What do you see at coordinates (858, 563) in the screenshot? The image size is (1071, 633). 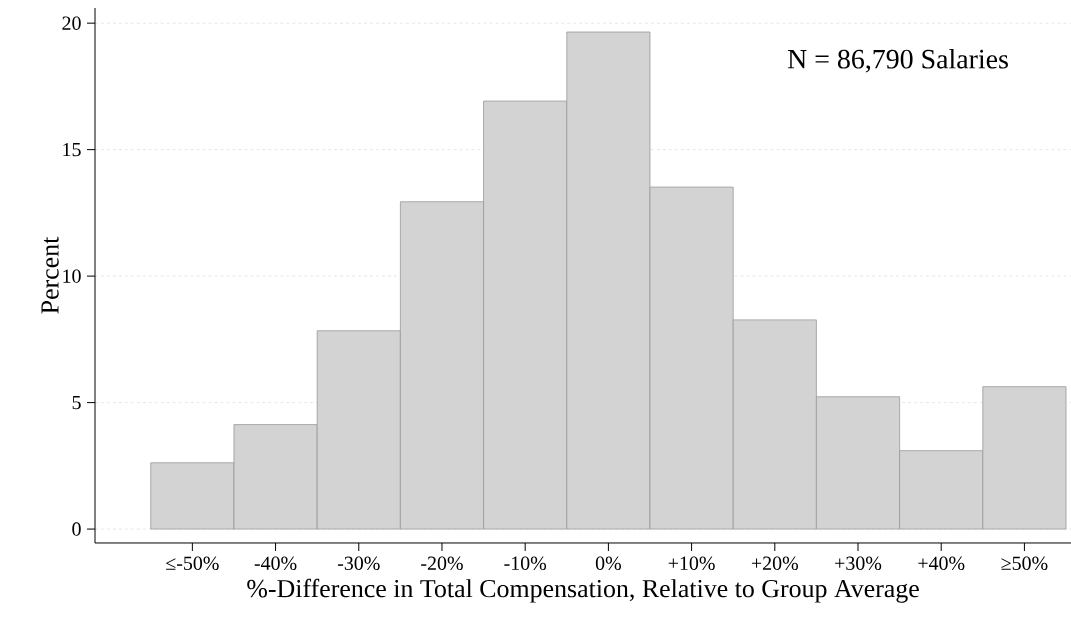 I see `x-tick-label: +30%` at bounding box center [858, 563].